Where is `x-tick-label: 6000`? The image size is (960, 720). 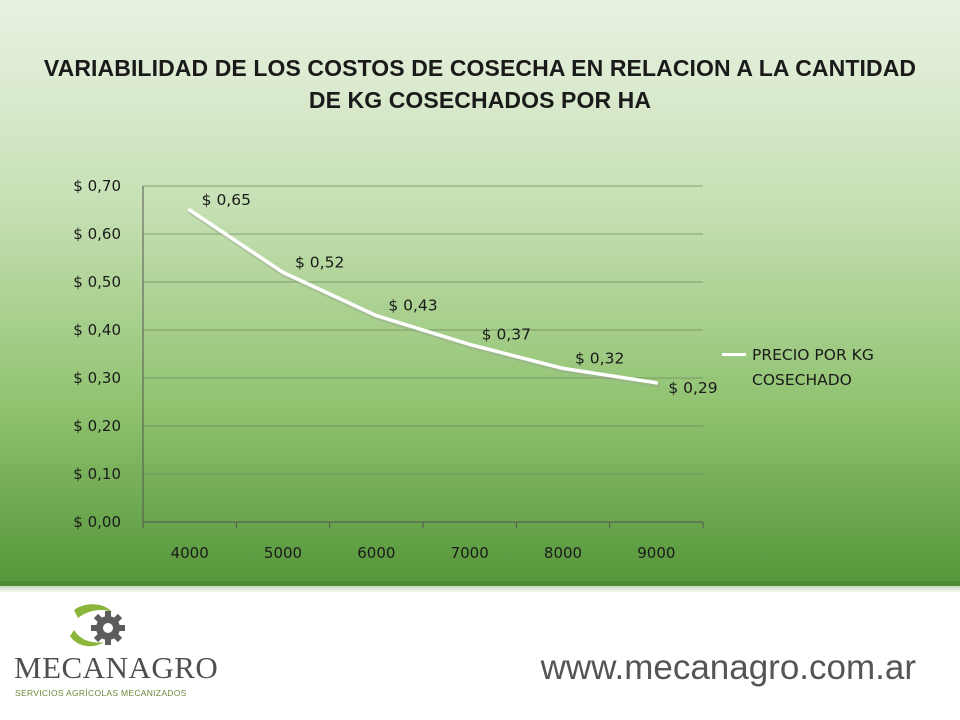 x-tick-label: 6000 is located at coordinates (376, 553).